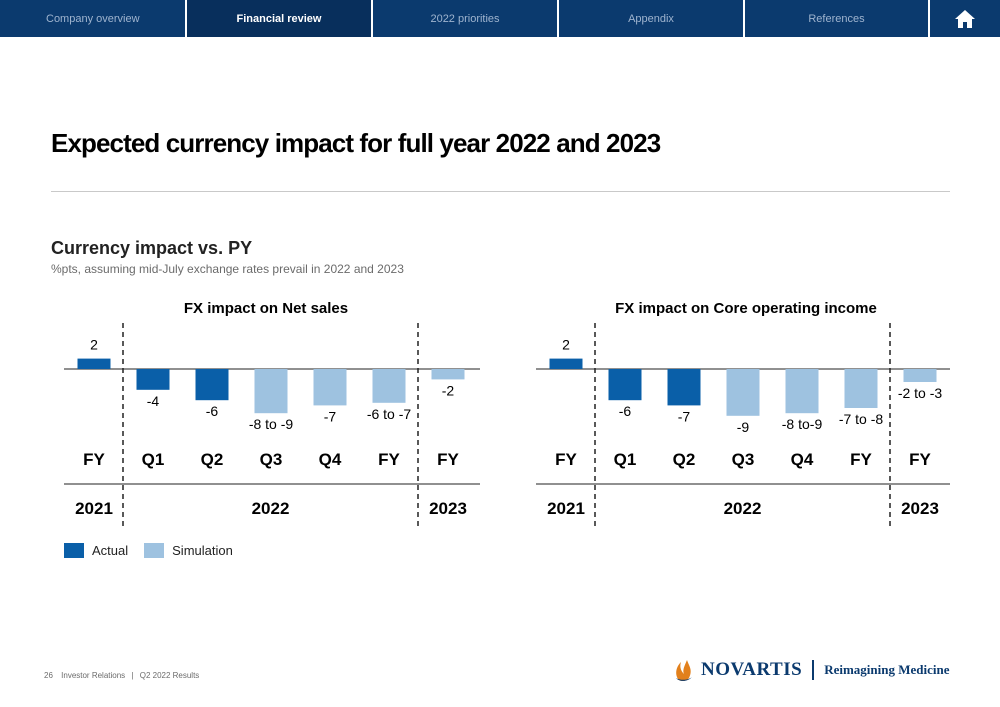  What do you see at coordinates (280, 18) in the screenshot?
I see `tab-financial-review: Financial review` at bounding box center [280, 18].